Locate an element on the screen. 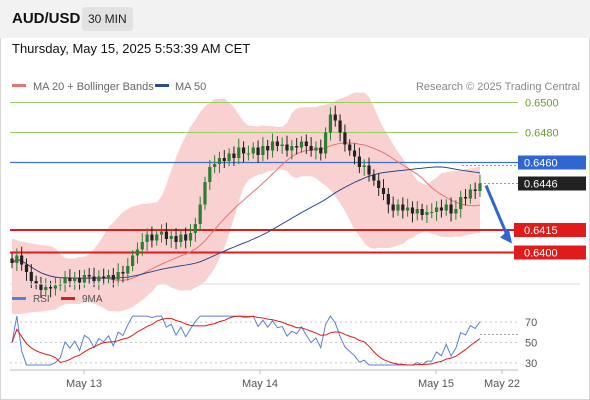  support-label: 0.6415 is located at coordinates (541, 231).